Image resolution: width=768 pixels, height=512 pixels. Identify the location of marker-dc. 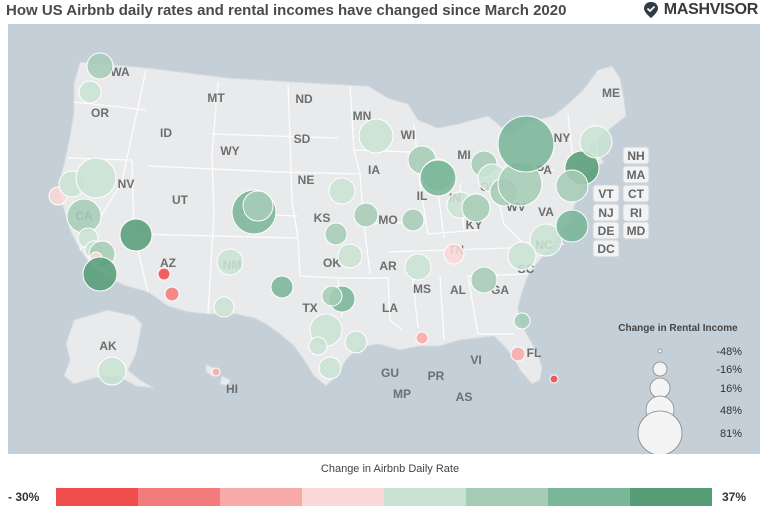
(546, 240).